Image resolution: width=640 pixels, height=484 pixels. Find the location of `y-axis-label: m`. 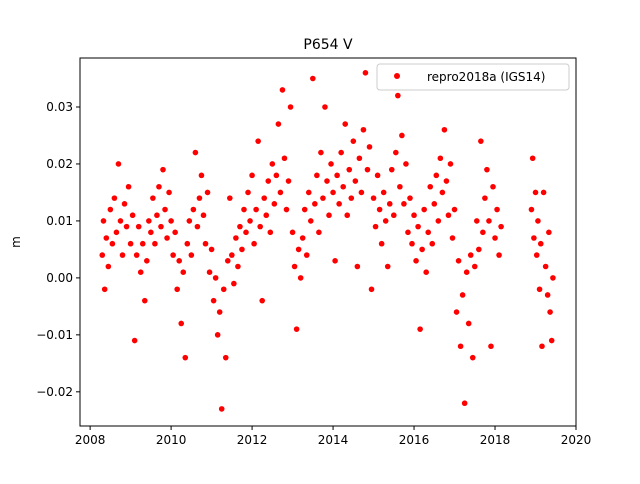

y-axis-label: m is located at coordinates (16, 242).